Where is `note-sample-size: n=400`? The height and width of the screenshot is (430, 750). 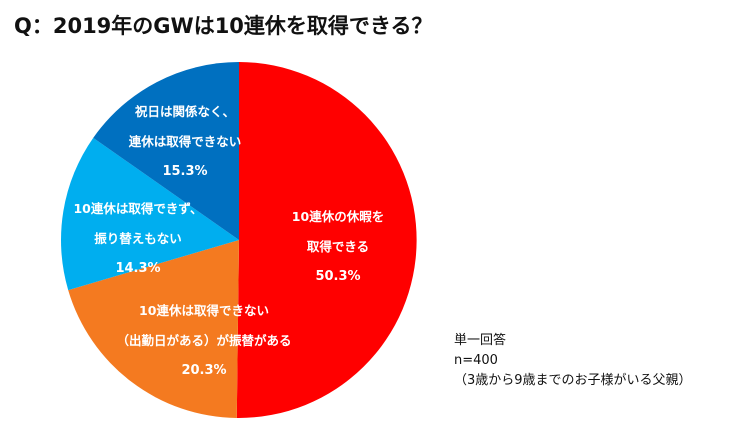
note-sample-size: n=400 is located at coordinates (476, 360).